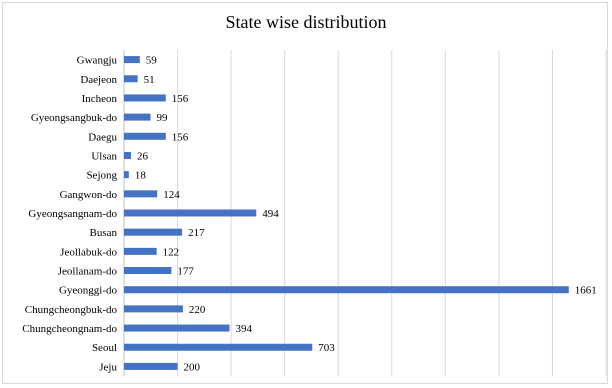  I want to click on data-label: 18, so click(141, 176).